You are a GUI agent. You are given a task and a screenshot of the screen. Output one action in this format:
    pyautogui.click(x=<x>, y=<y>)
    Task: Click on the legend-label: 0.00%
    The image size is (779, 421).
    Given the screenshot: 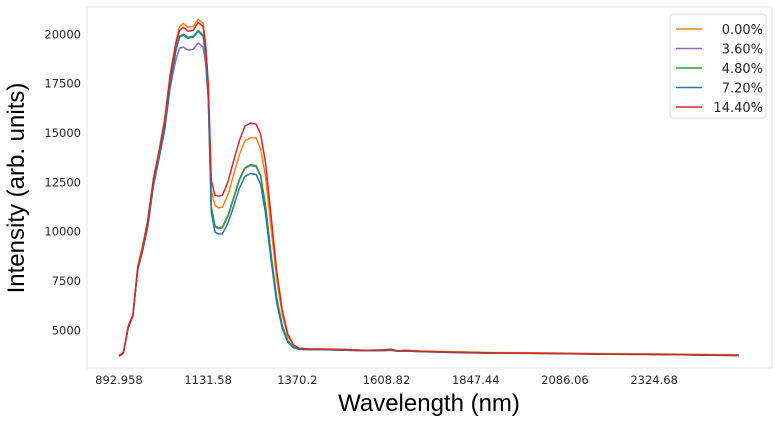 What is the action you would take?
    pyautogui.click(x=742, y=30)
    